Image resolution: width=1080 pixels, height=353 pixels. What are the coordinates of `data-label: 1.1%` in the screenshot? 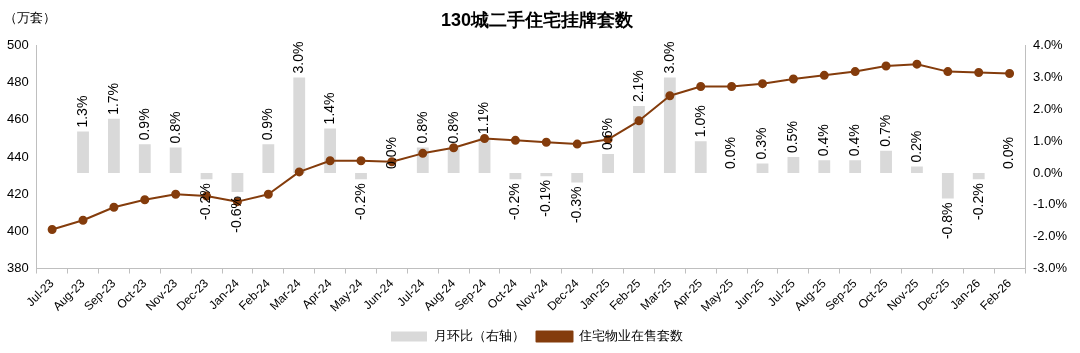 It's located at (483, 118).